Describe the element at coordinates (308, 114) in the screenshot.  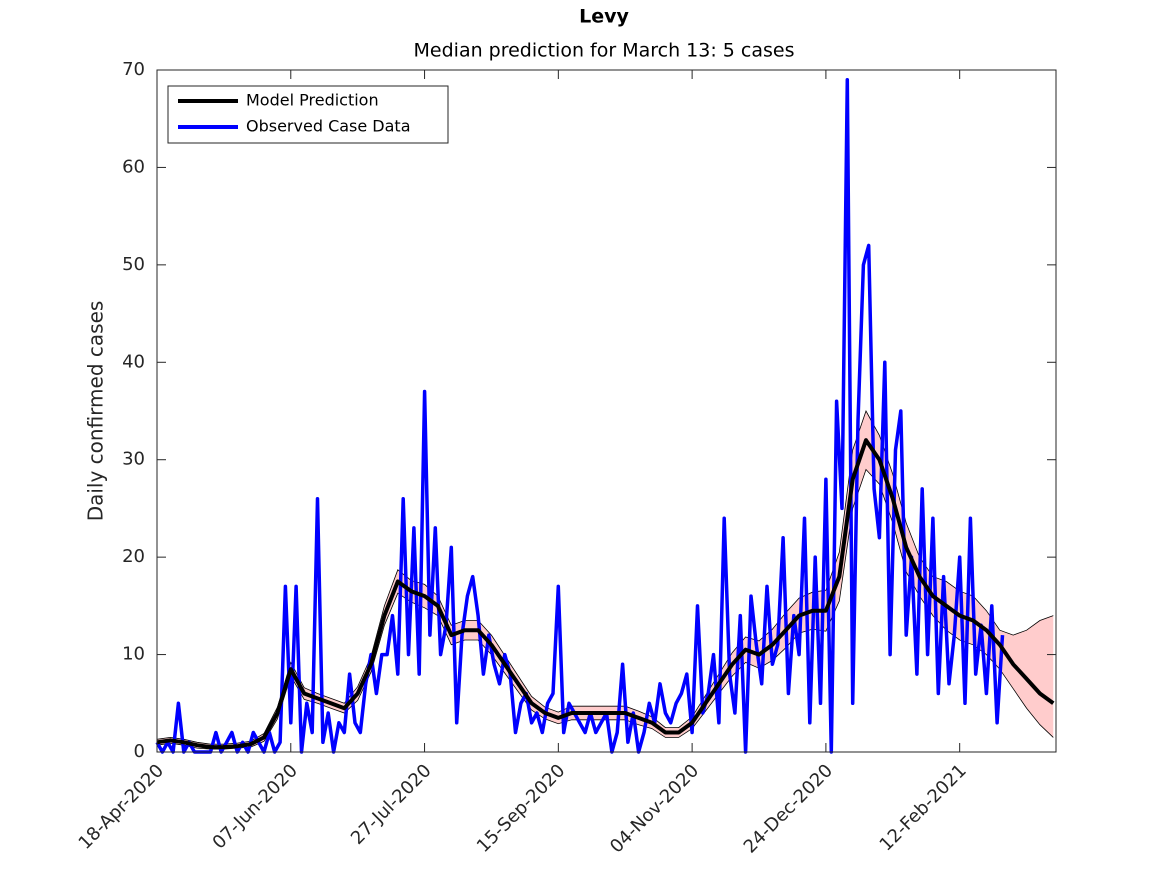
I see `legend-box` at that location.